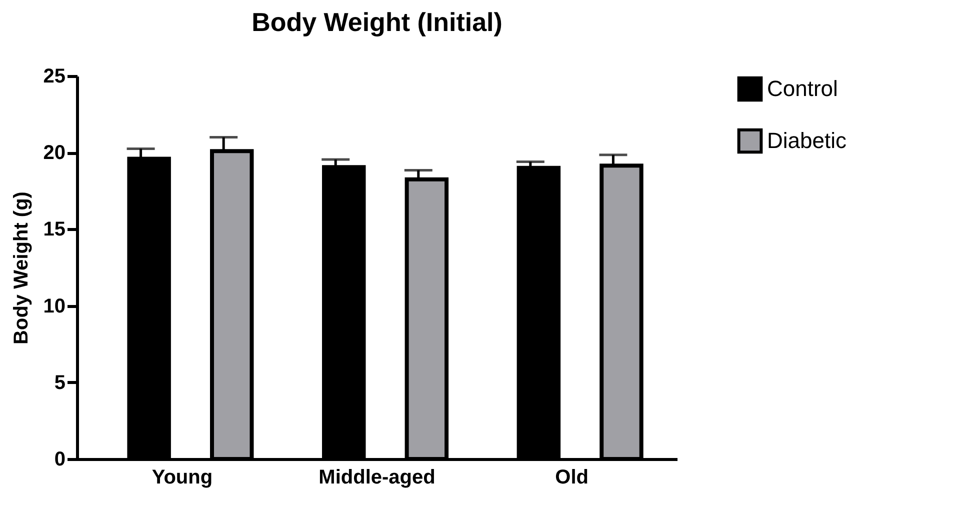 The height and width of the screenshot is (528, 960). Describe the element at coordinates (571, 477) in the screenshot. I see `x-tick-label: Old` at that location.